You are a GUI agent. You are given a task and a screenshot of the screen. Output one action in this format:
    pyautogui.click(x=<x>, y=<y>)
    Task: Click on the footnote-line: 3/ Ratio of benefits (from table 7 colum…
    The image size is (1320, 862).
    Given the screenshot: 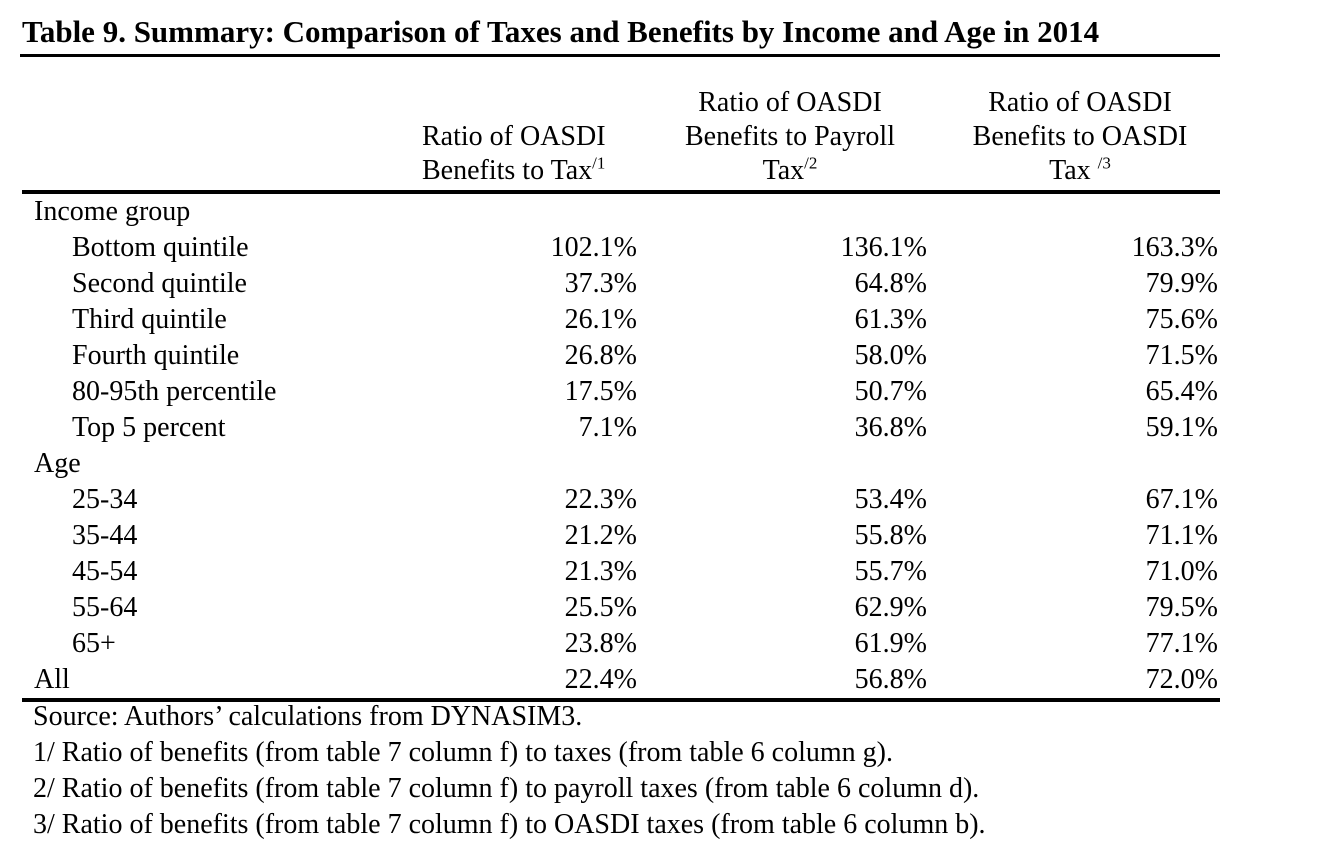 What is the action you would take?
    pyautogui.click(x=509, y=824)
    